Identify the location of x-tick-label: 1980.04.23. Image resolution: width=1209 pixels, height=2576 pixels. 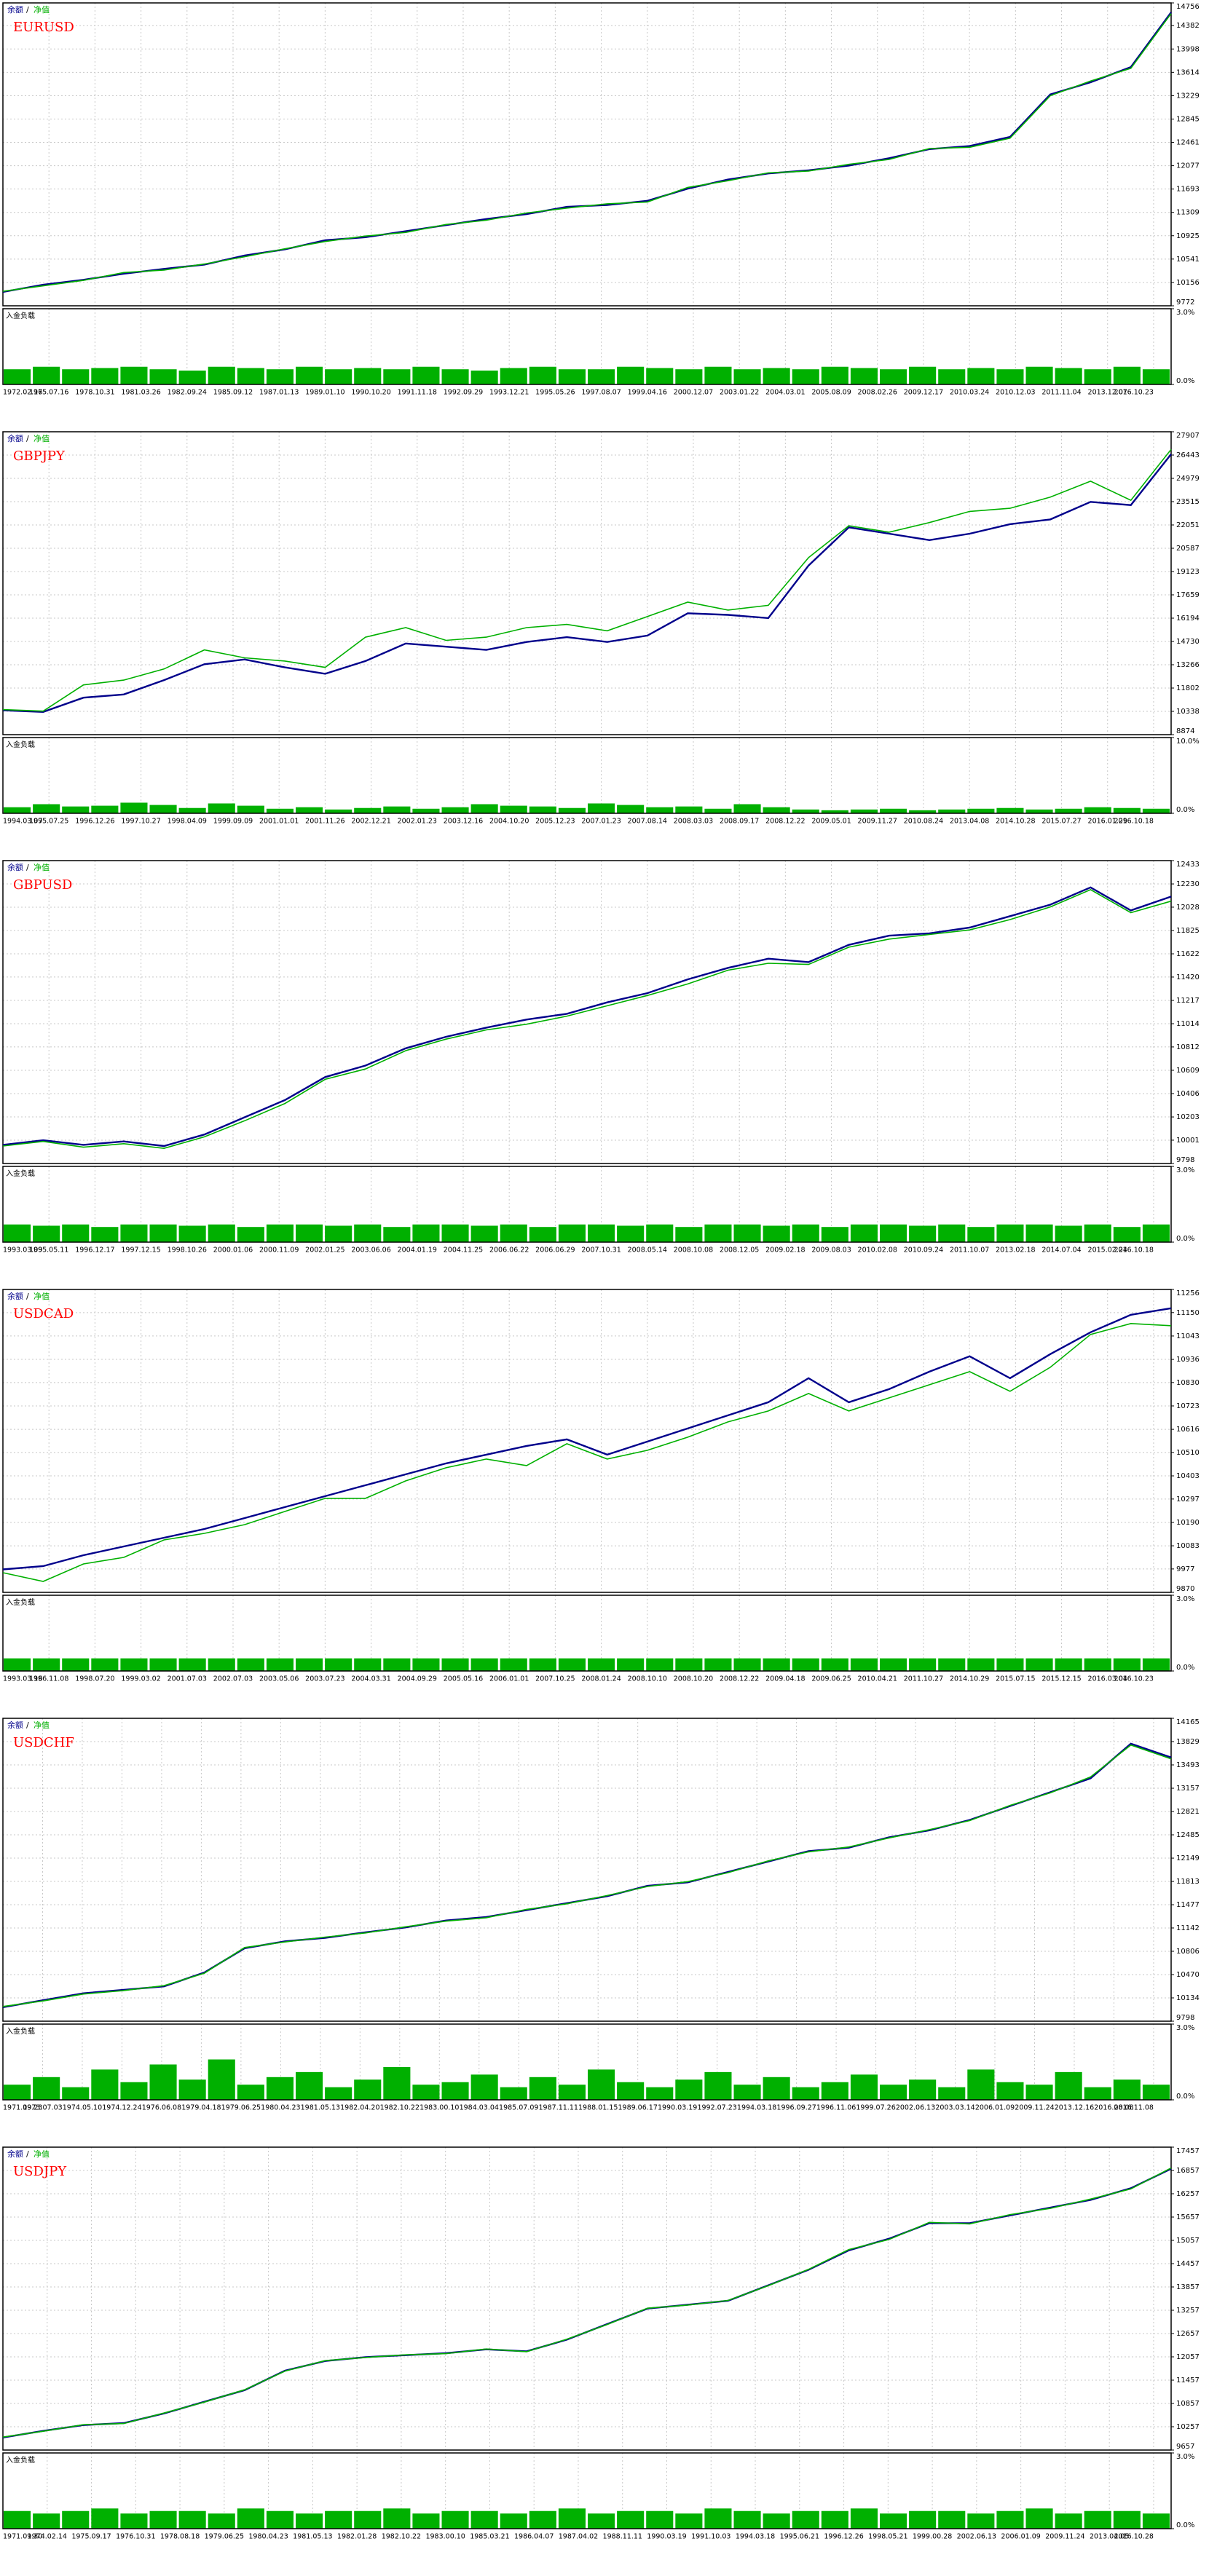
(281, 2108).